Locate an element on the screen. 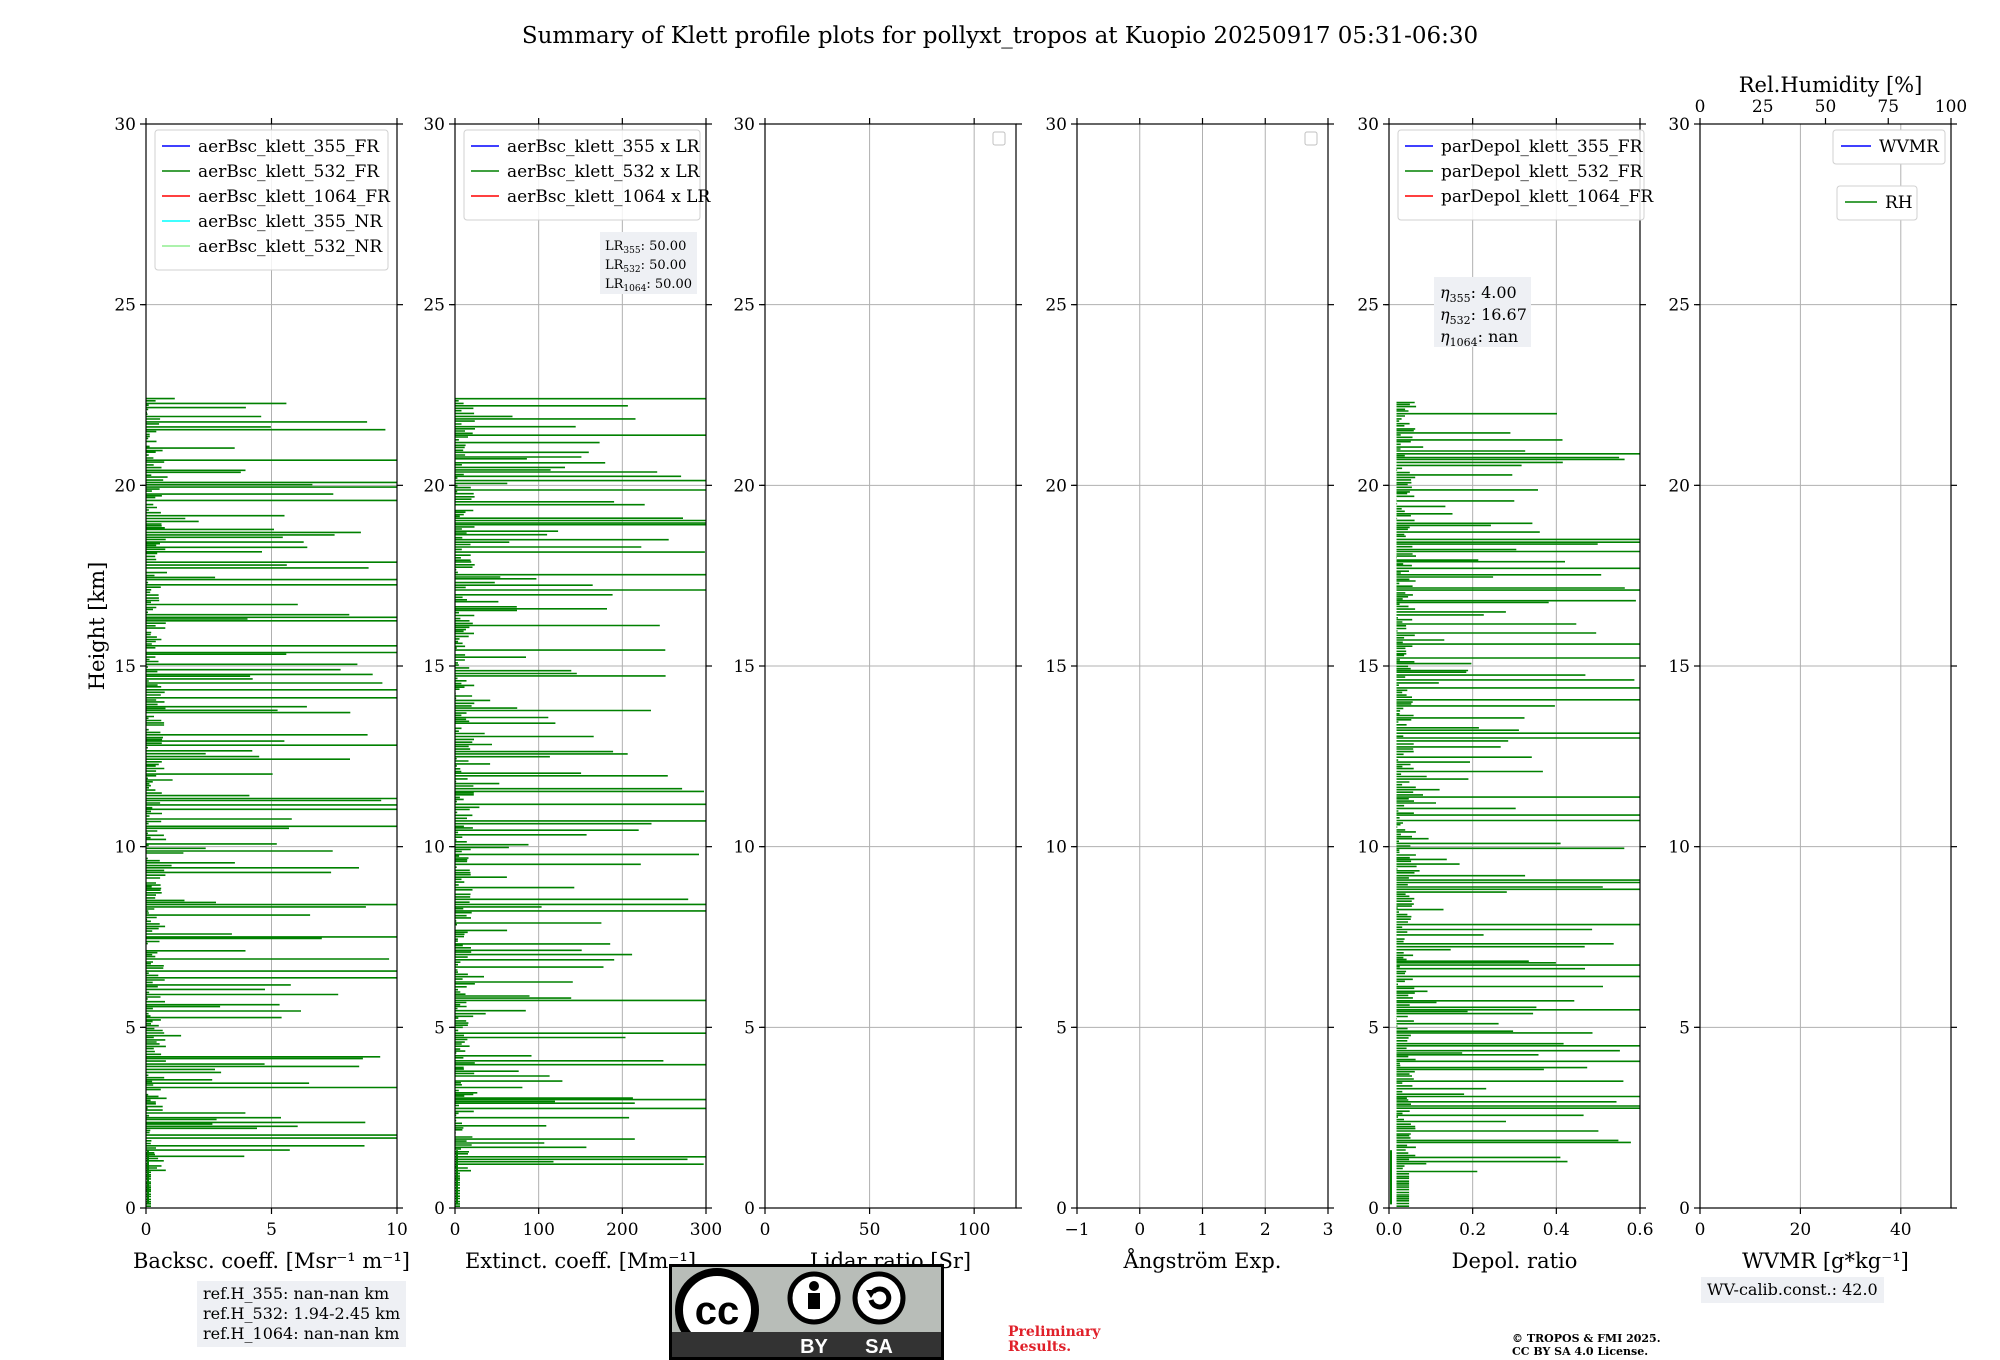  x2-tick-label: 25 is located at coordinates (1763, 107).